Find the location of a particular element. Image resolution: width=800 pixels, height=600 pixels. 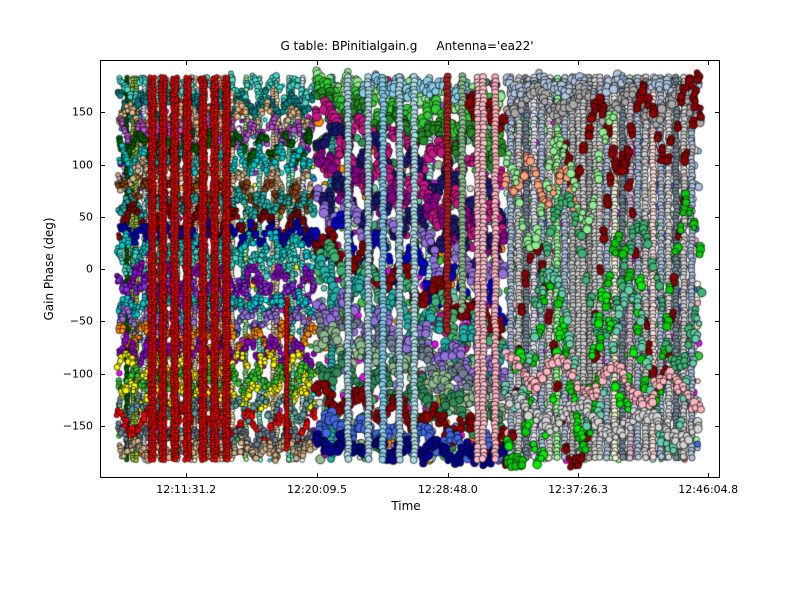

y-tick-label: 150 is located at coordinates (82, 112).